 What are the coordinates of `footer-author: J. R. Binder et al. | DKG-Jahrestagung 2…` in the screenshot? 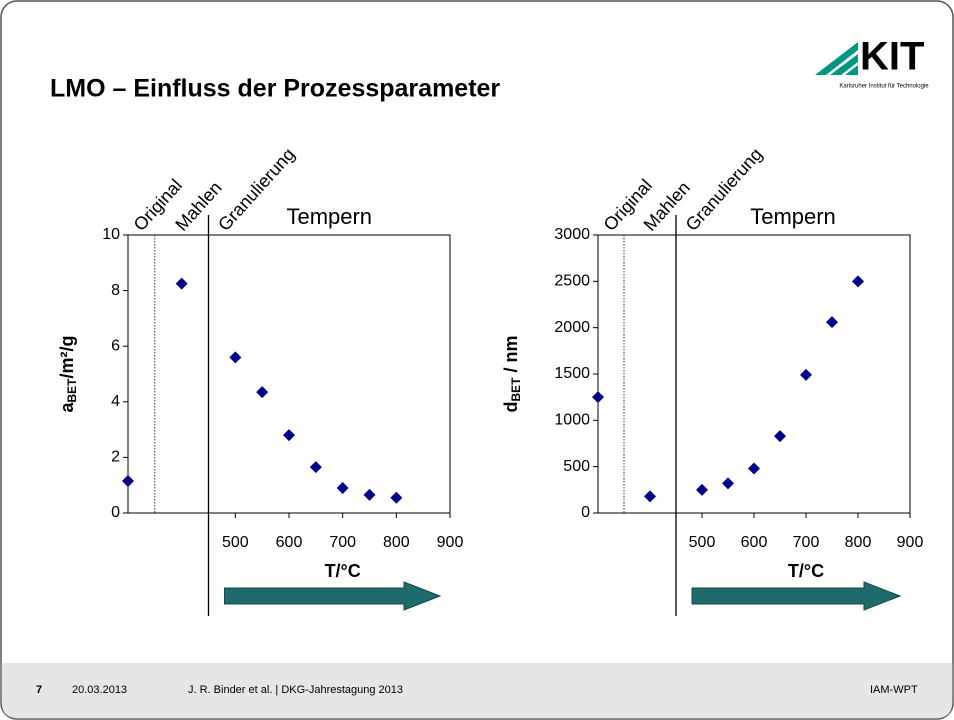 It's located at (295, 690).